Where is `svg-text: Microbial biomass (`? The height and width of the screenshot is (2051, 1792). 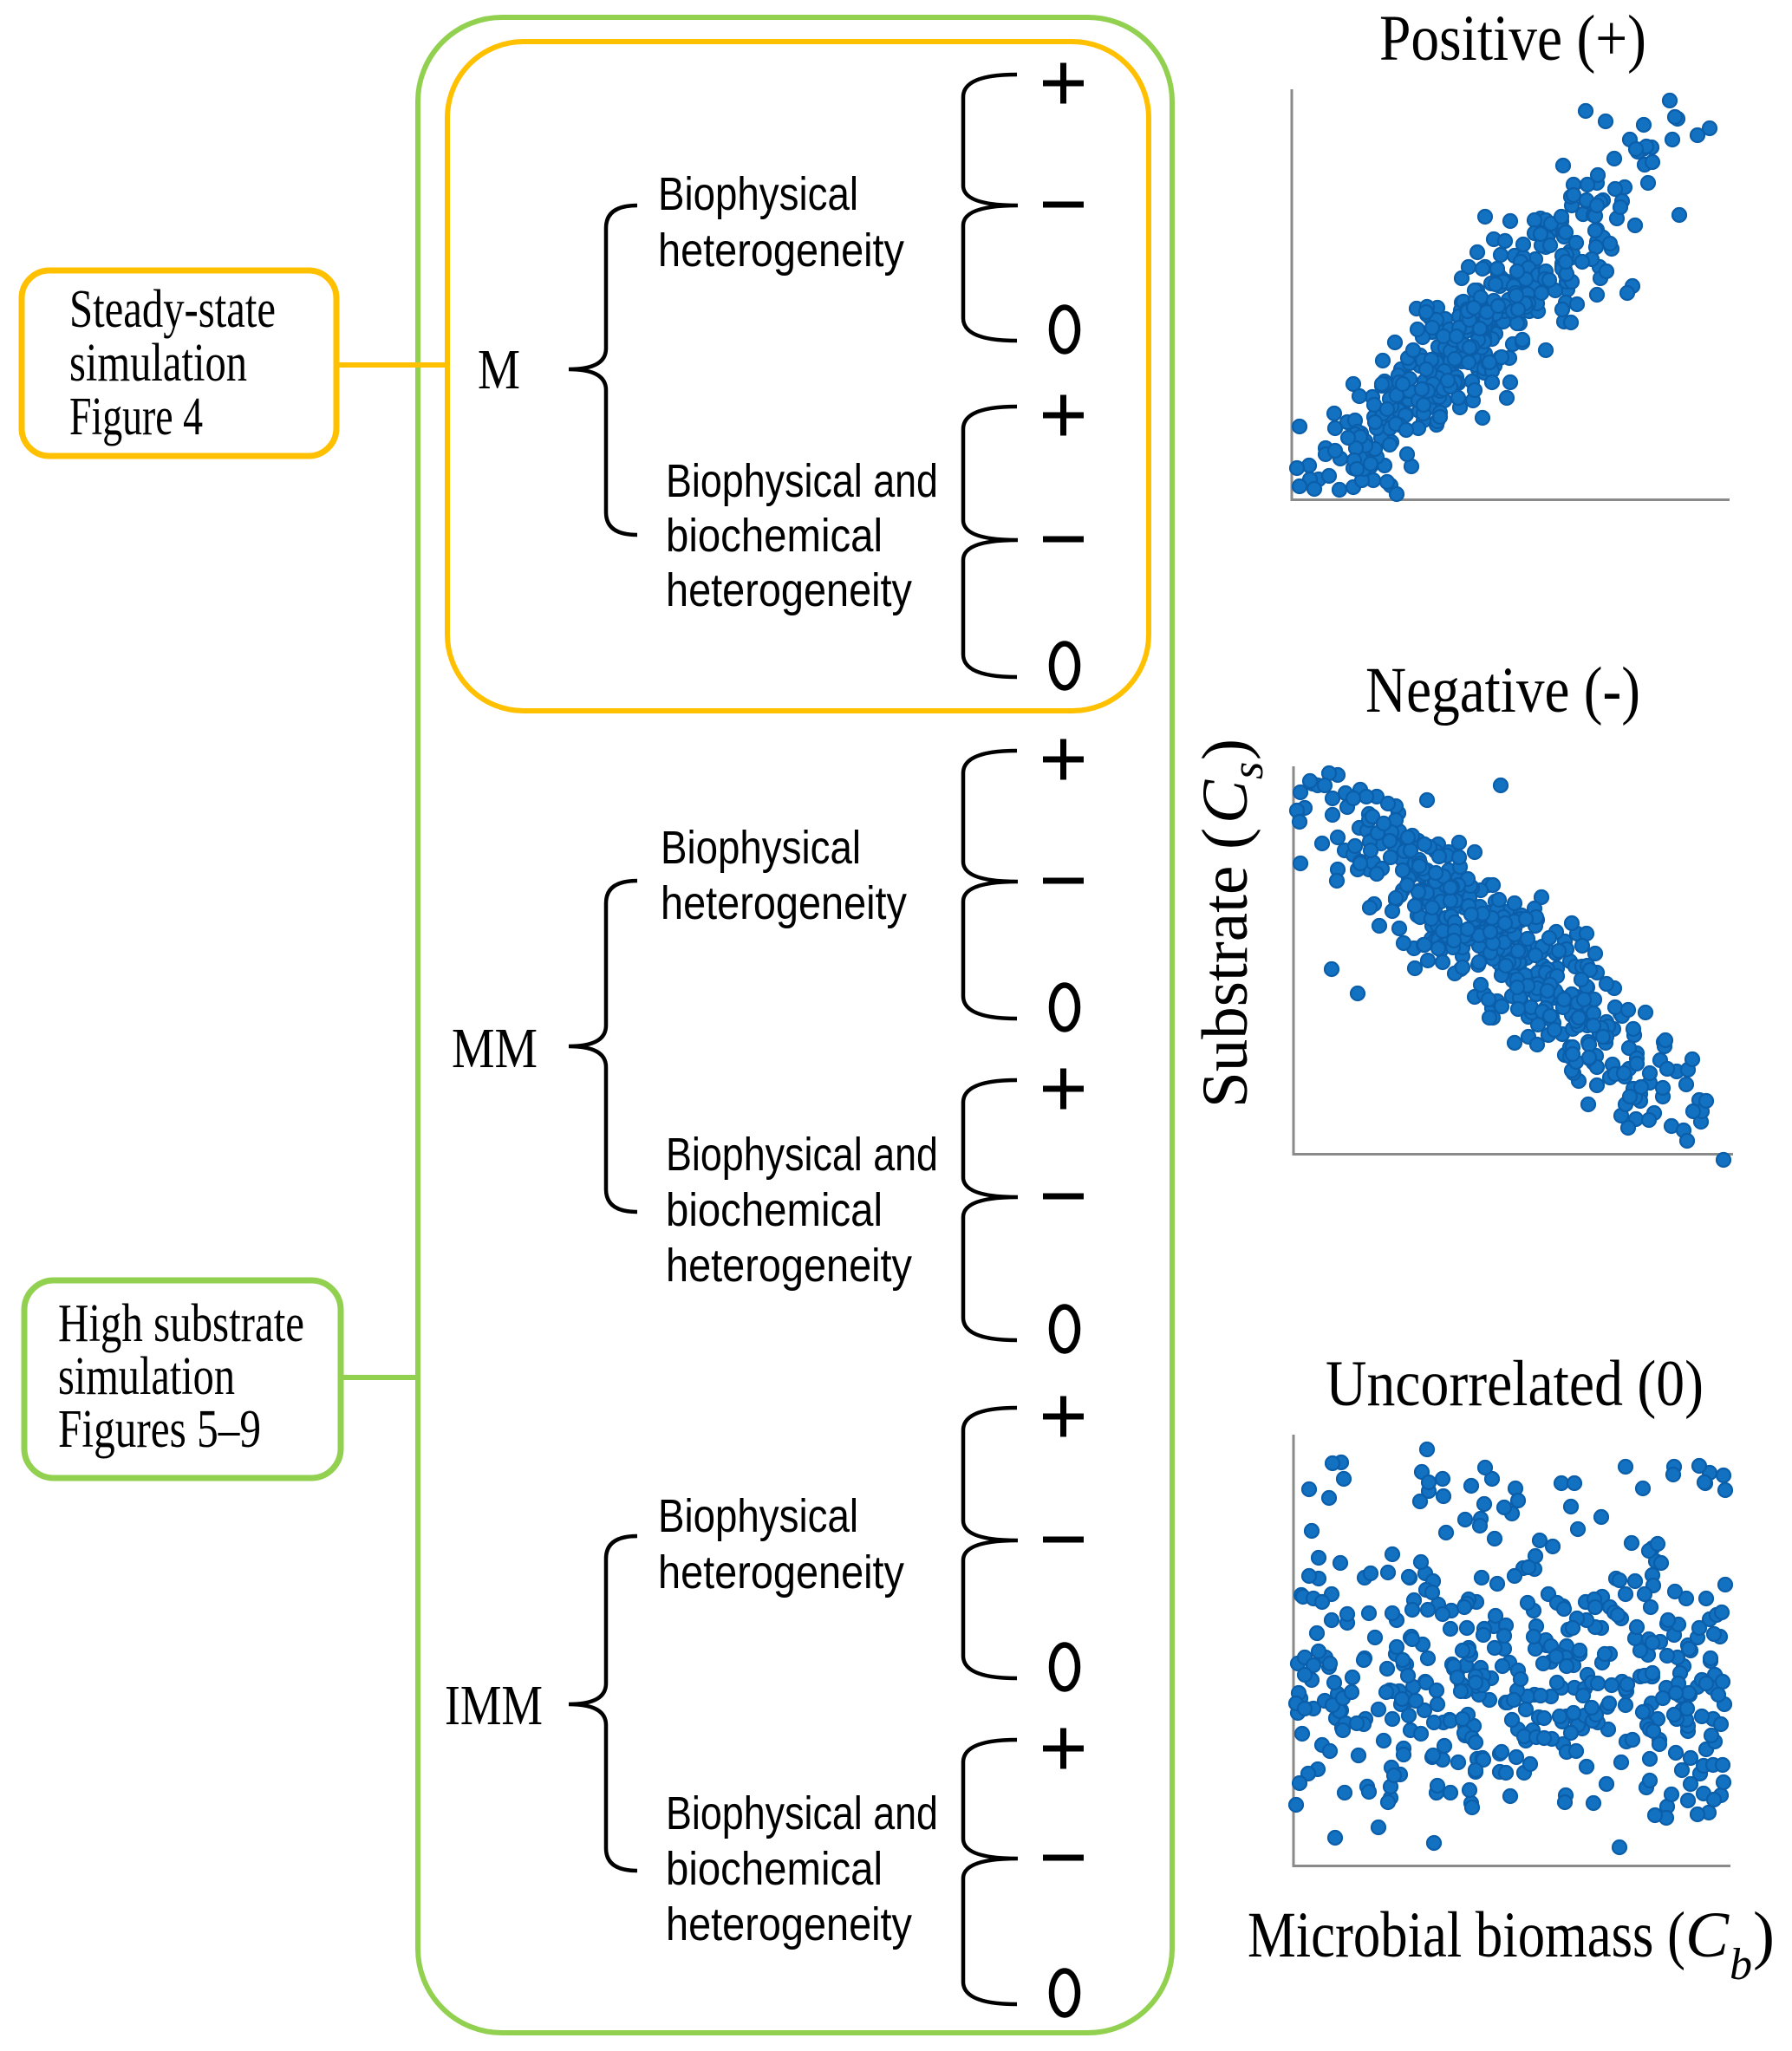 svg-text: Microbial biomass ( is located at coordinates (1466, 1935).